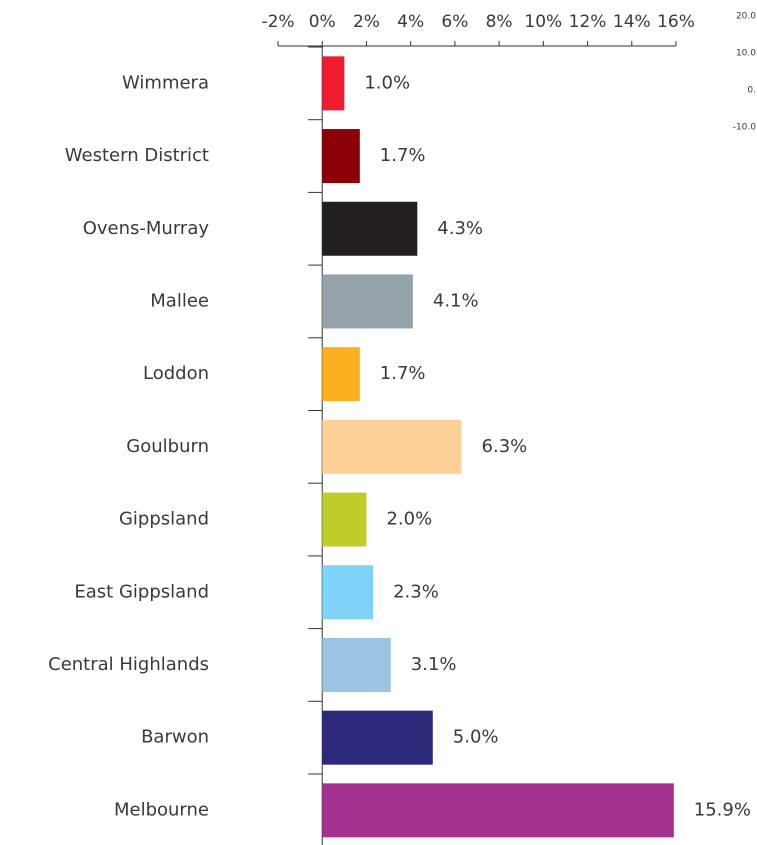  I want to click on y-tick-label: Mallee, so click(179, 300).